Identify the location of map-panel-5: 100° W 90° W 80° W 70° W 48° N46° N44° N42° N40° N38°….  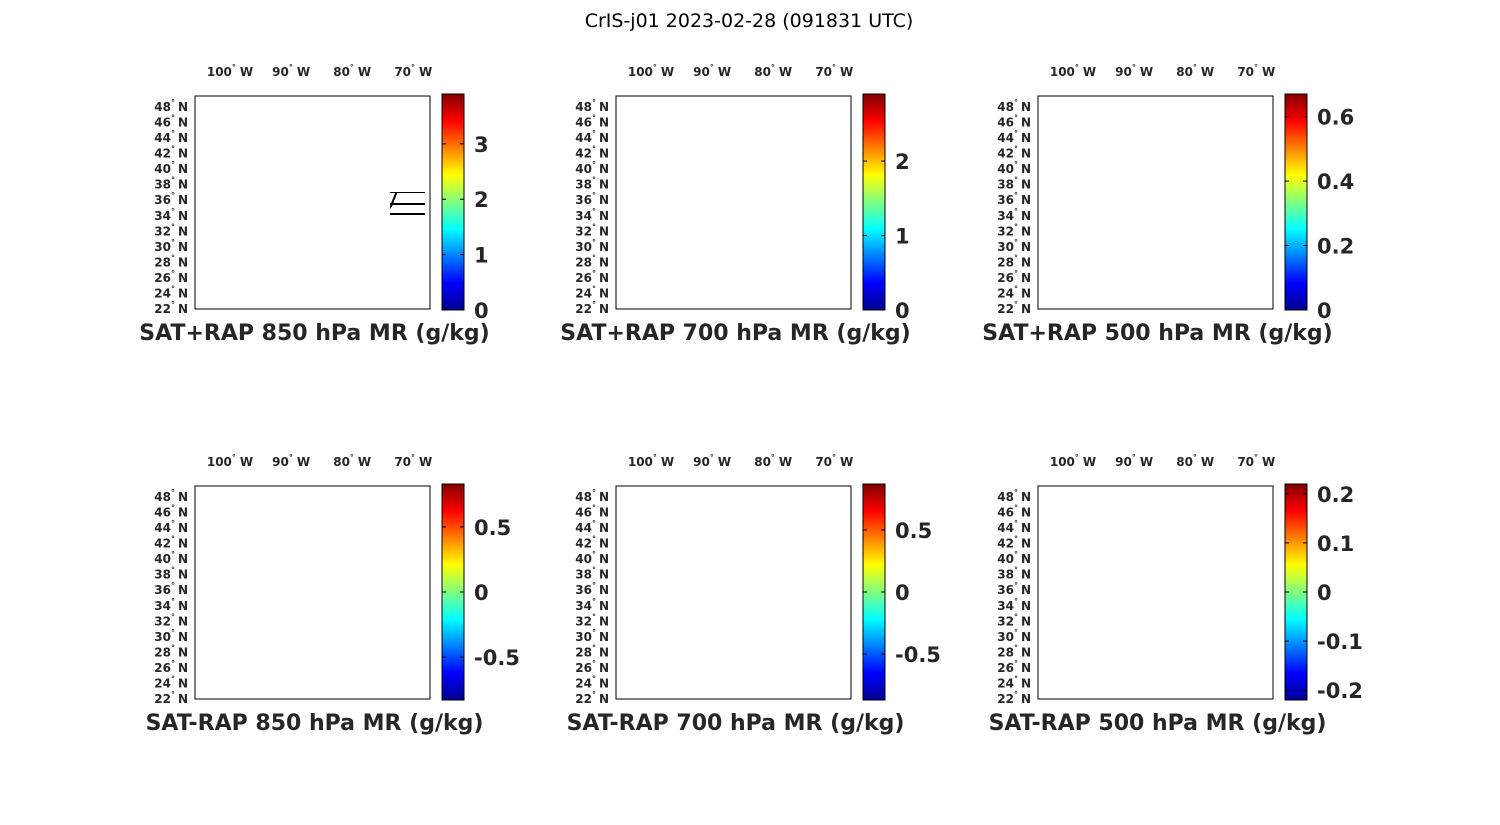
(754, 594).